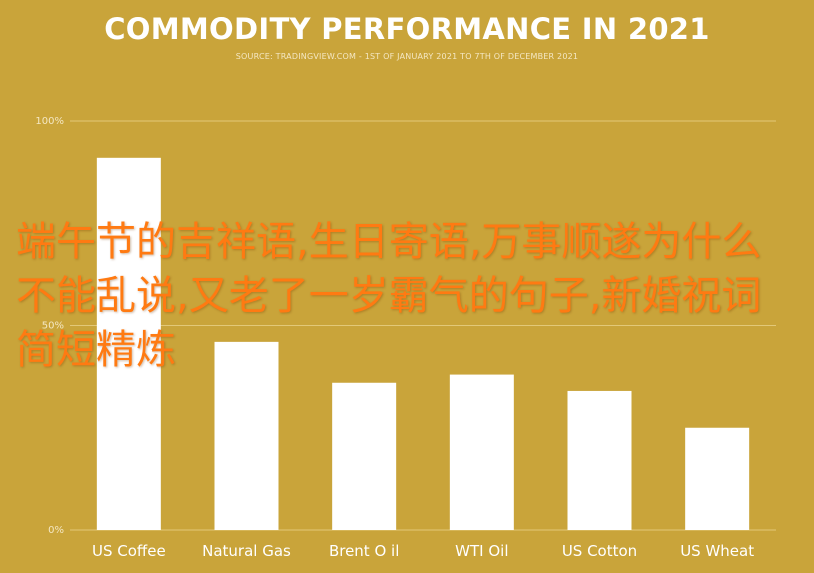 The width and height of the screenshot is (814, 573). I want to click on x-tick-label: Natural Gas, so click(246, 551).